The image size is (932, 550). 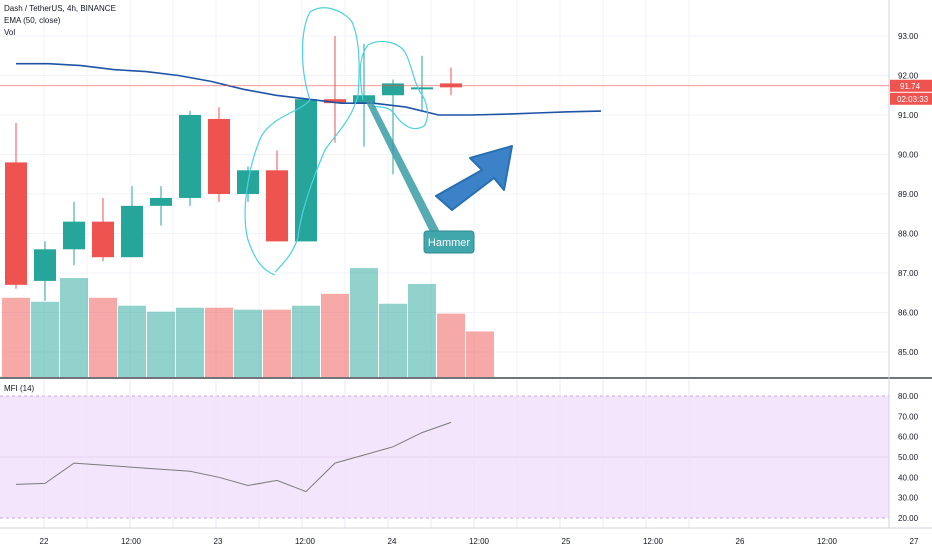 What do you see at coordinates (908, 313) in the screenshot?
I see `price-tick-label: 86.00` at bounding box center [908, 313].